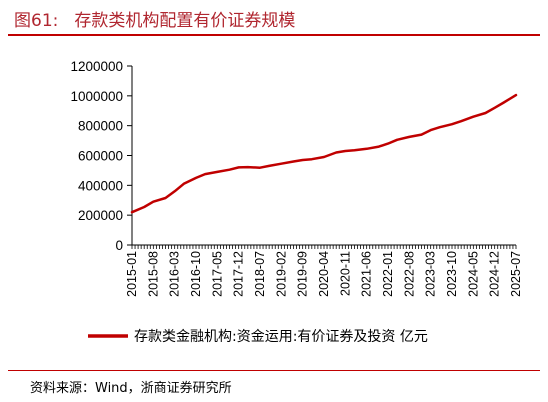 Image resolution: width=548 pixels, height=402 pixels. What do you see at coordinates (274, 35) in the screenshot?
I see `title-divider` at bounding box center [274, 35].